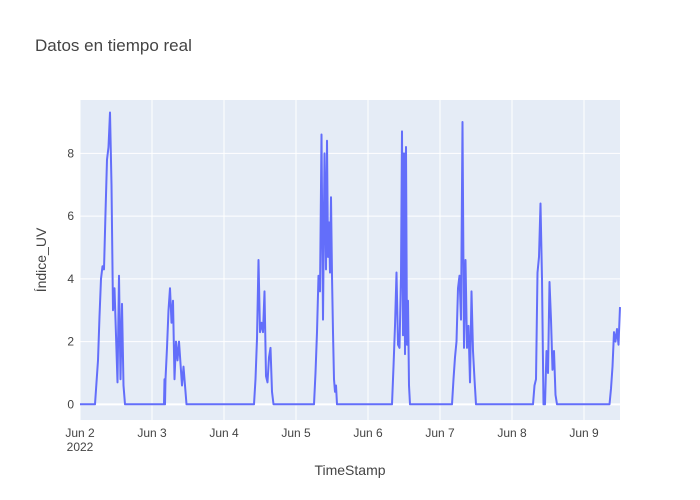 The height and width of the screenshot is (500, 700). What do you see at coordinates (70, 404) in the screenshot?
I see `y-tick-label: 0` at bounding box center [70, 404].